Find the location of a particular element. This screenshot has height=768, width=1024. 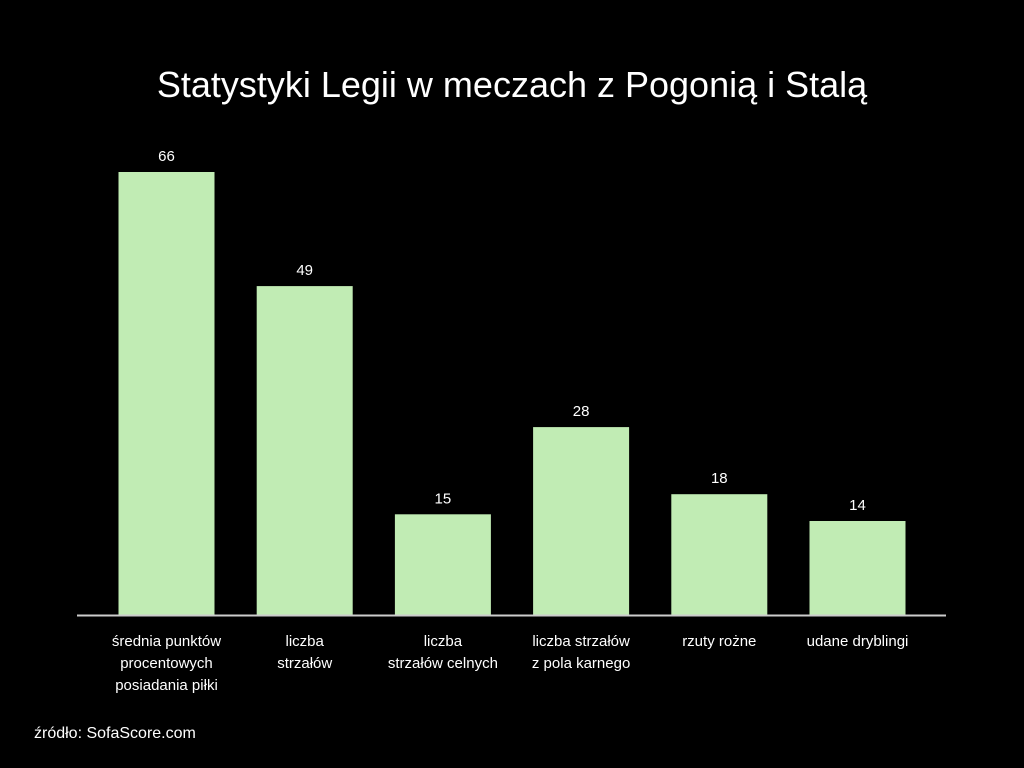

category-label-line: średnia punktów is located at coordinates (166, 641).